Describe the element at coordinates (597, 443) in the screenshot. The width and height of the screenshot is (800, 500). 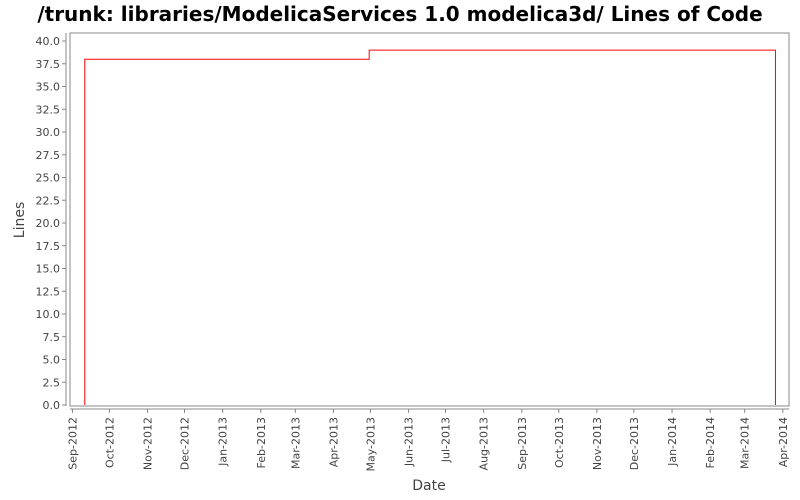
I see `x-tick-label: Nov-2013` at that location.